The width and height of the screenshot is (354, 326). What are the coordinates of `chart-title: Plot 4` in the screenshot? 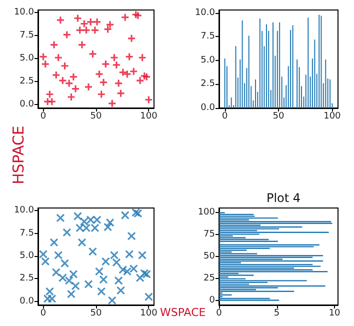 It's located at (283, 198).